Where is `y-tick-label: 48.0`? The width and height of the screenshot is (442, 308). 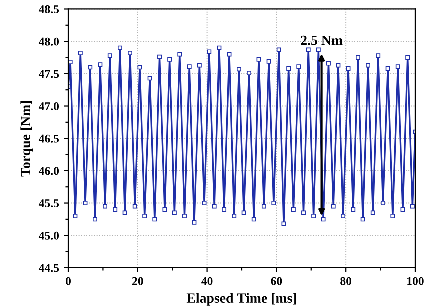
y-tick-label: 48.0 is located at coordinates (49, 42).